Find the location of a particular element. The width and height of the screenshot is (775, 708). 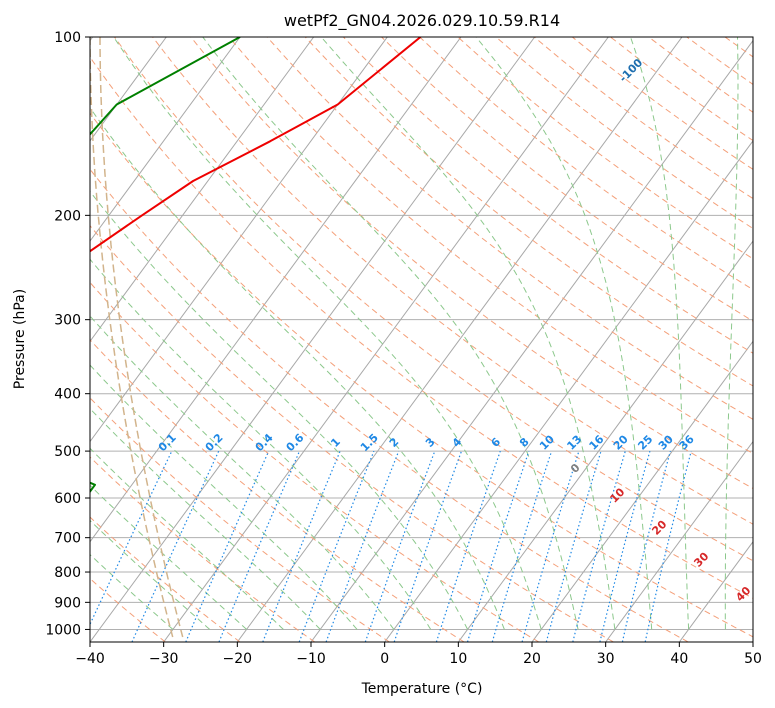

mixing-ratio-label: 2 is located at coordinates (394, 442).